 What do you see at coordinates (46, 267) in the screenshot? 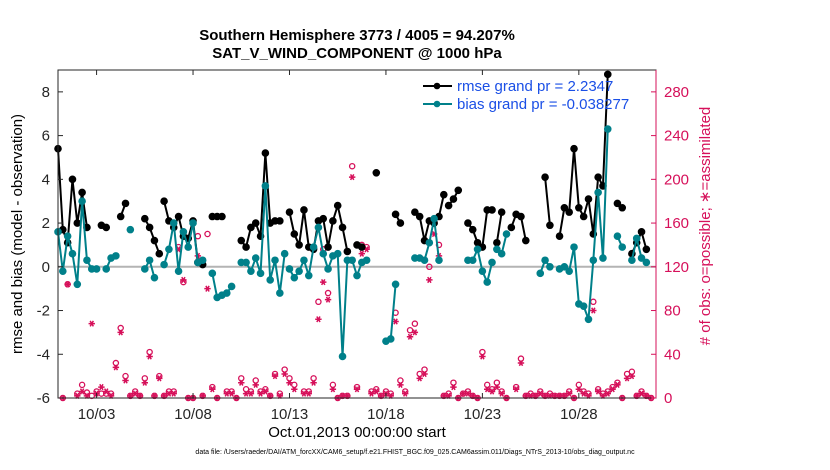
I see `left-y-tick-label: 0` at bounding box center [46, 267].